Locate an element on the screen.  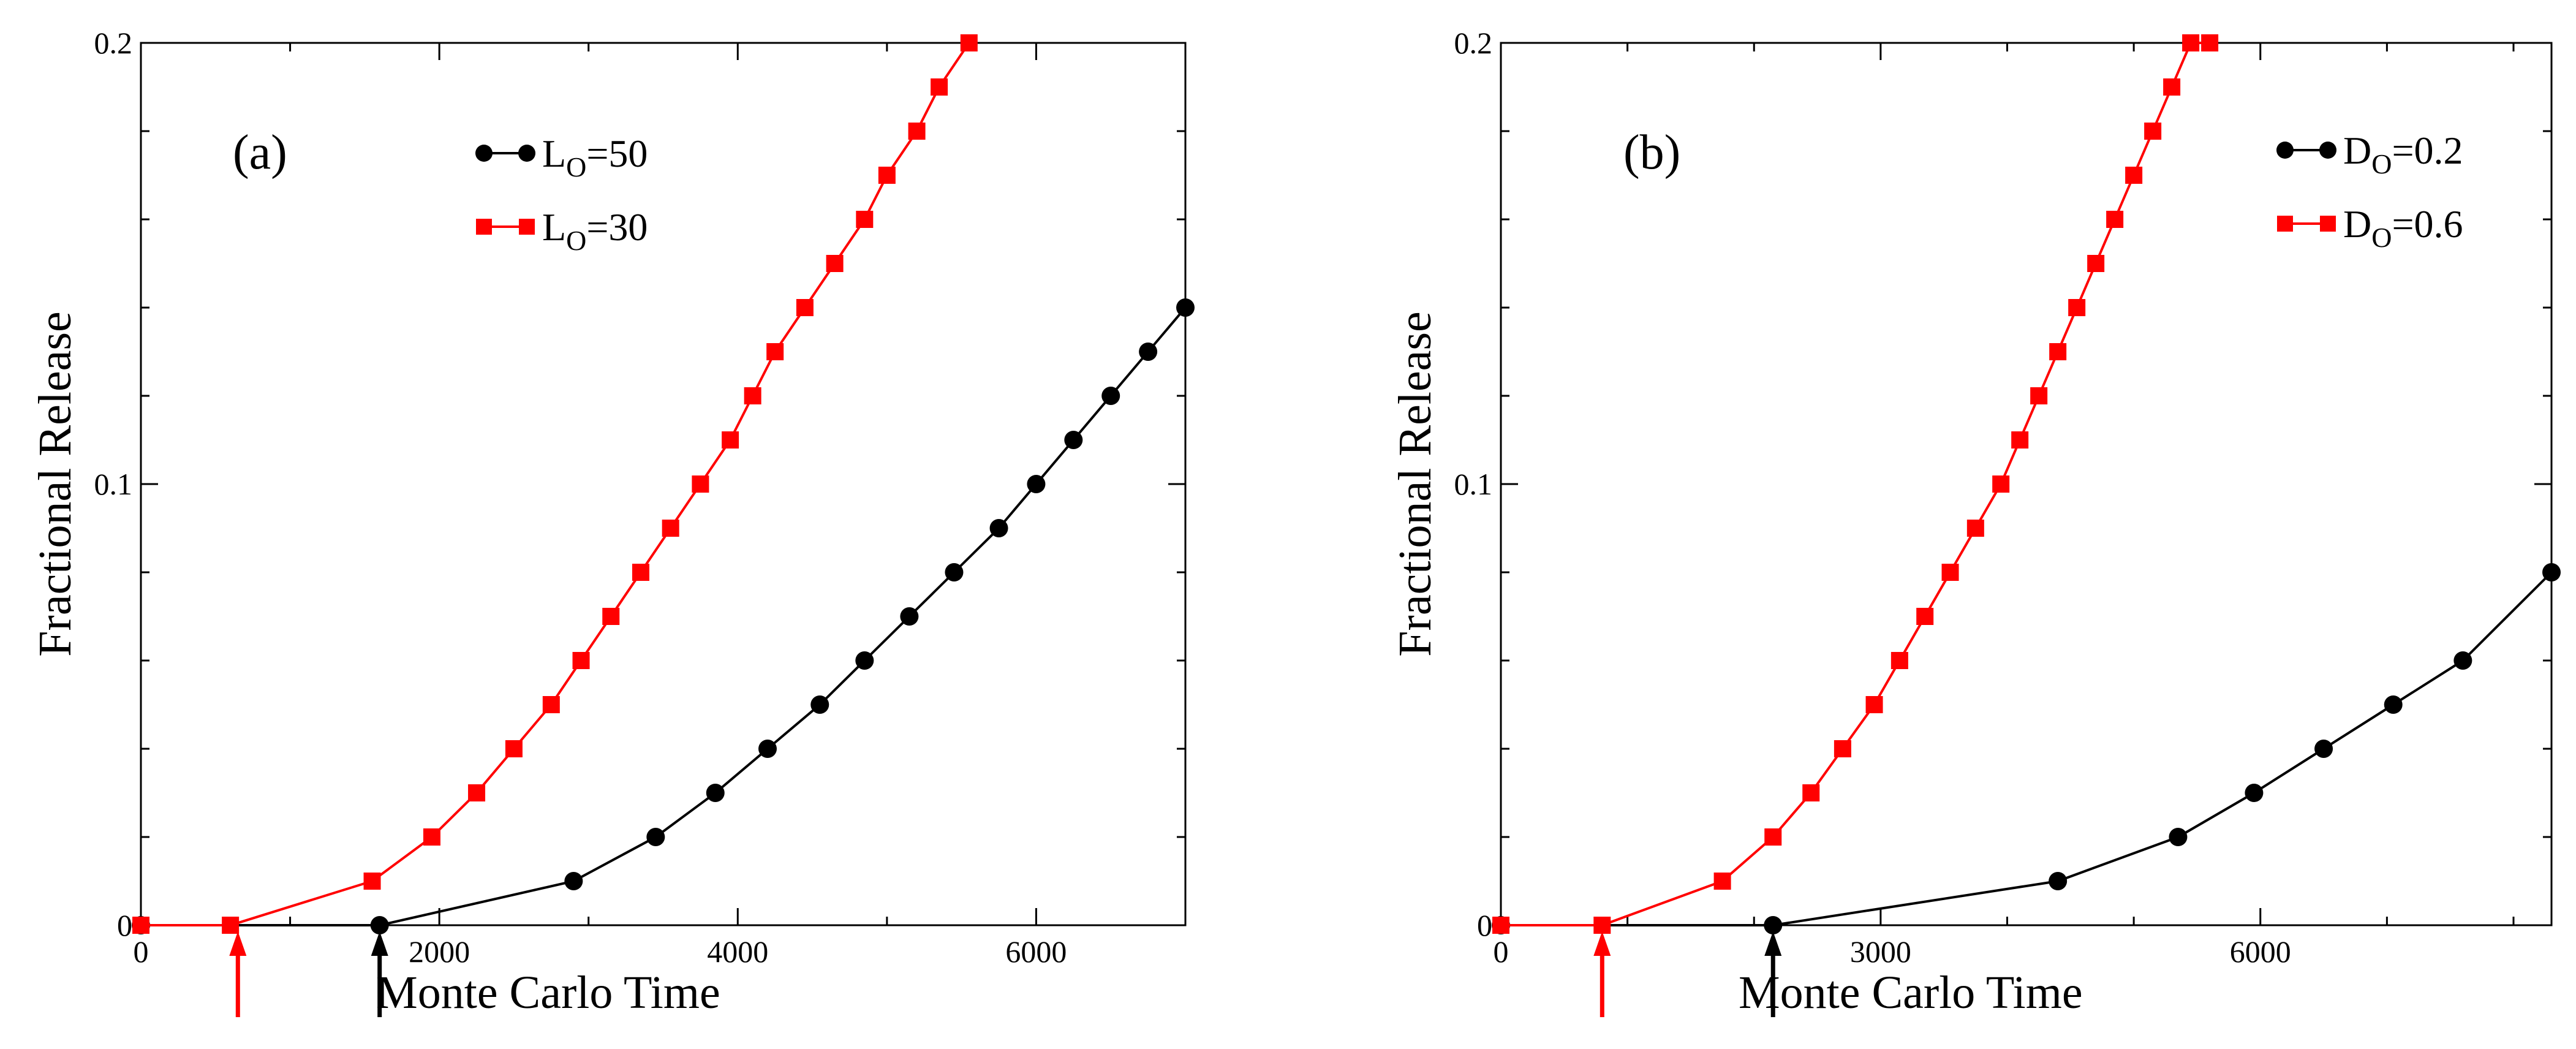
panel-label: (b) is located at coordinates (1651, 153).